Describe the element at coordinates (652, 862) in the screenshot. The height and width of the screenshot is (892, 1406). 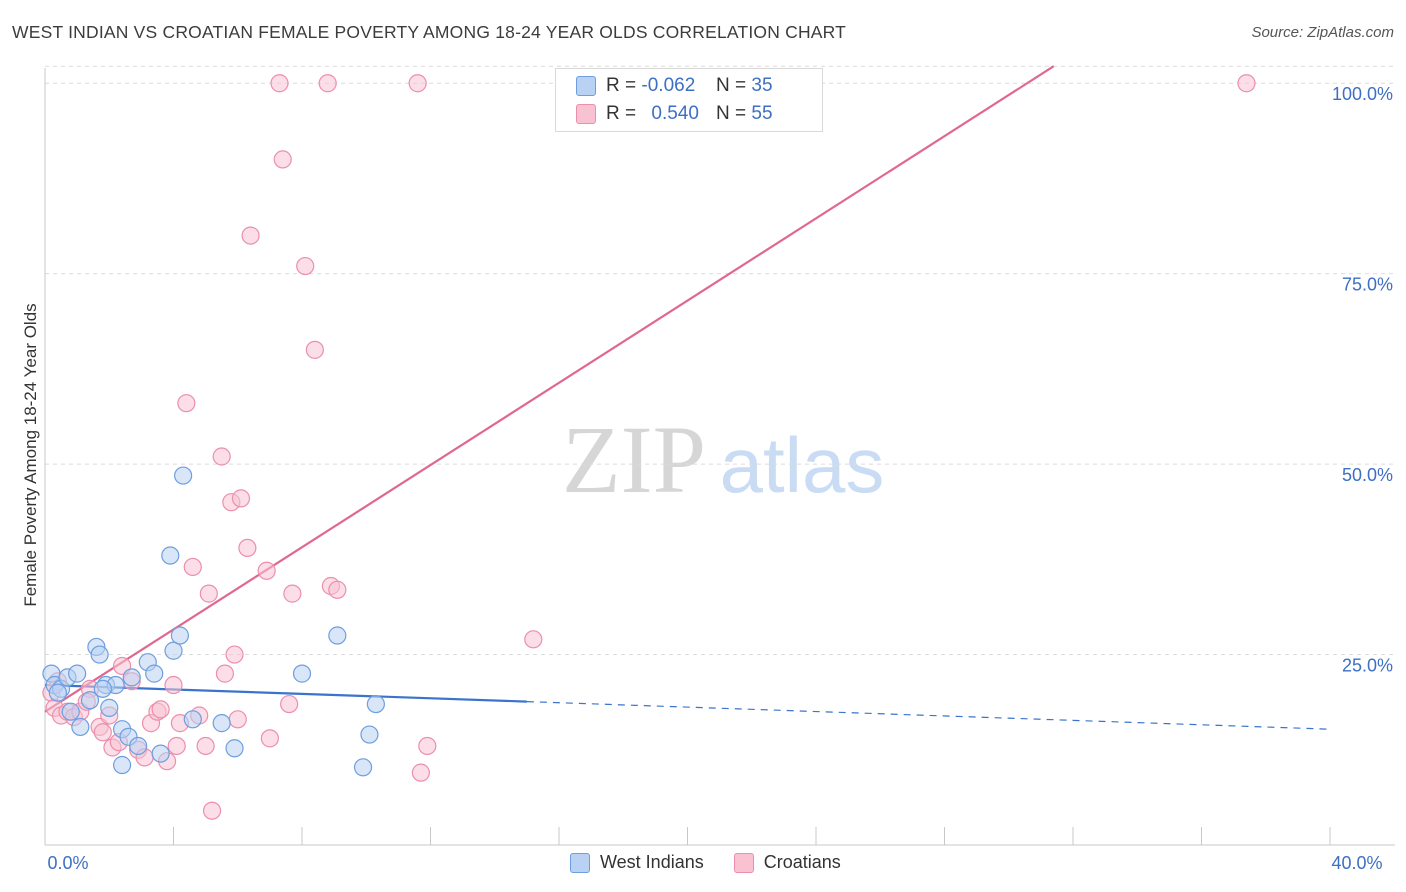
I see `series-label-west-indians: West Indians` at that location.